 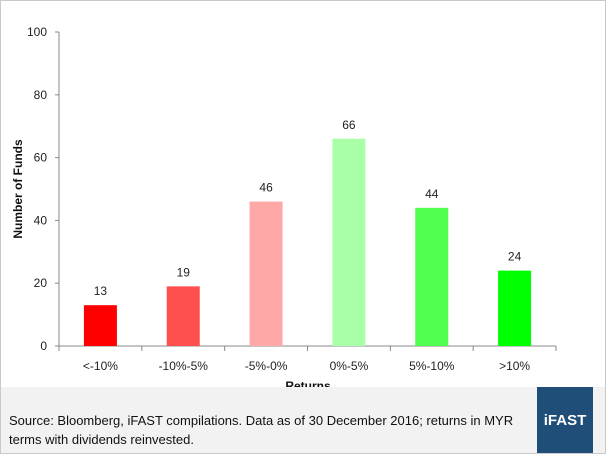 What do you see at coordinates (43, 189) in the screenshot?
I see `y-axis: 0 20 40 60 80 100` at bounding box center [43, 189].